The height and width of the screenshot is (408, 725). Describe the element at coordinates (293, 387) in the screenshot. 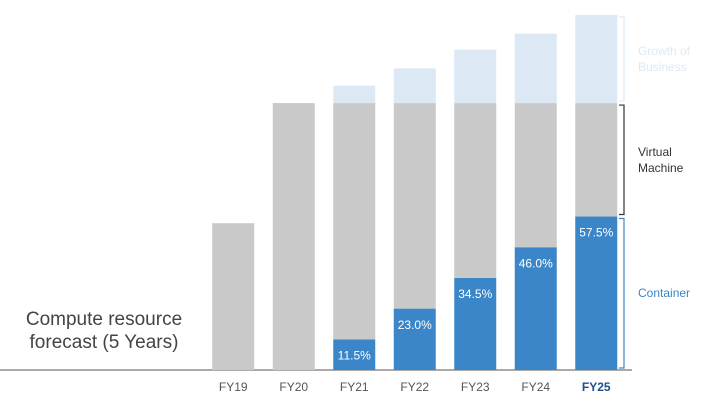

I see `x-tick-label: FY20` at that location.